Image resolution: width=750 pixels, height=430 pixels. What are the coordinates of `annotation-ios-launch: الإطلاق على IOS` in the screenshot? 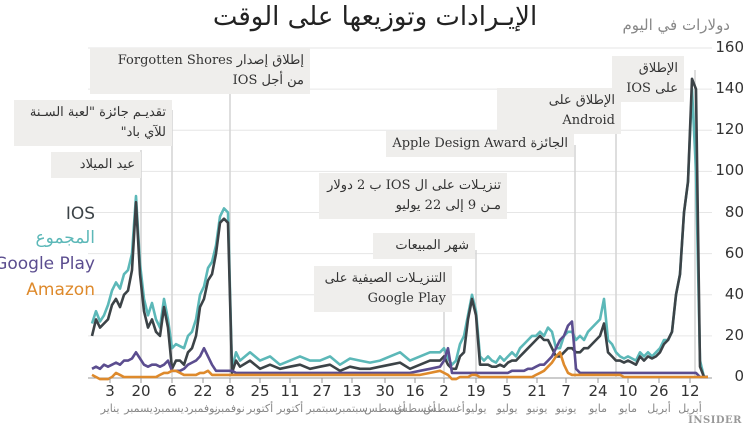 It's located at (648, 79).